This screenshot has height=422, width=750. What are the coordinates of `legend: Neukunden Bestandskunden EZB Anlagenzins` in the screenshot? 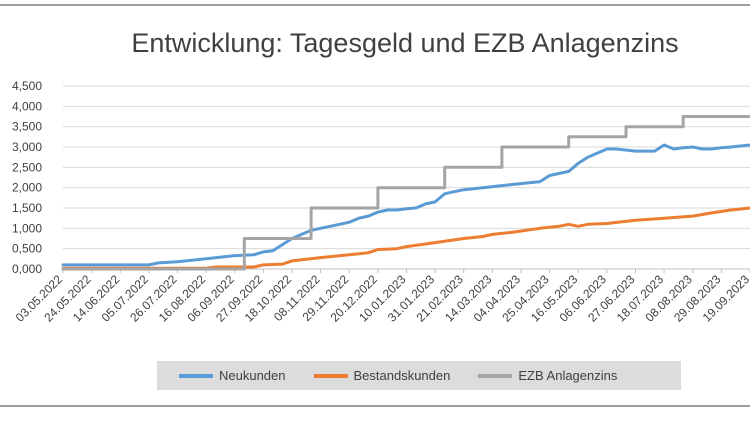 It's located at (419, 375).